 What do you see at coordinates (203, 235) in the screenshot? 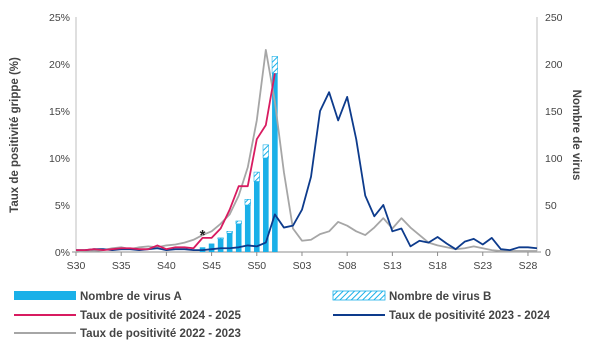
I see `annotation-asterisk: *` at bounding box center [203, 235].